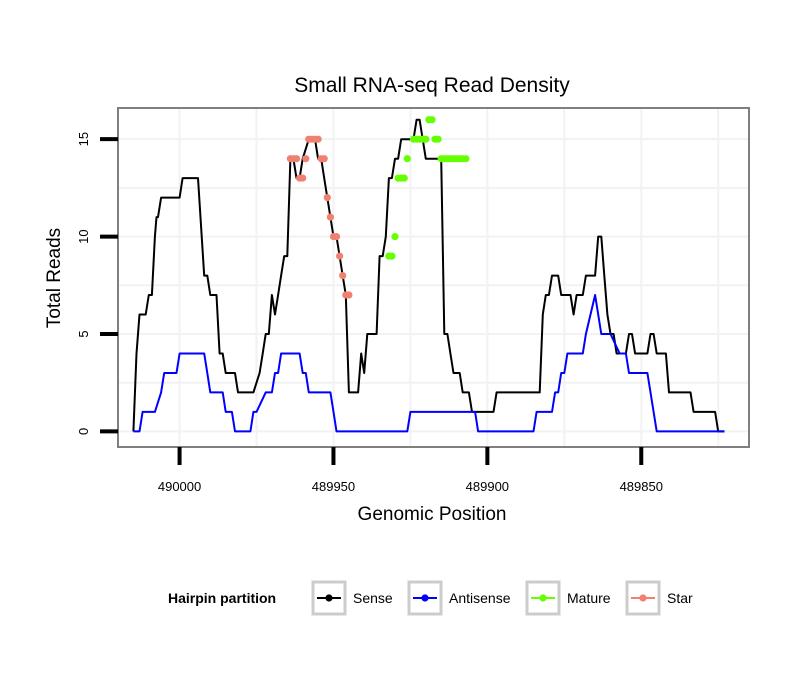 Image resolution: width=810 pixels, height=690 pixels. I want to click on legend-label-sense: Sense, so click(373, 598).